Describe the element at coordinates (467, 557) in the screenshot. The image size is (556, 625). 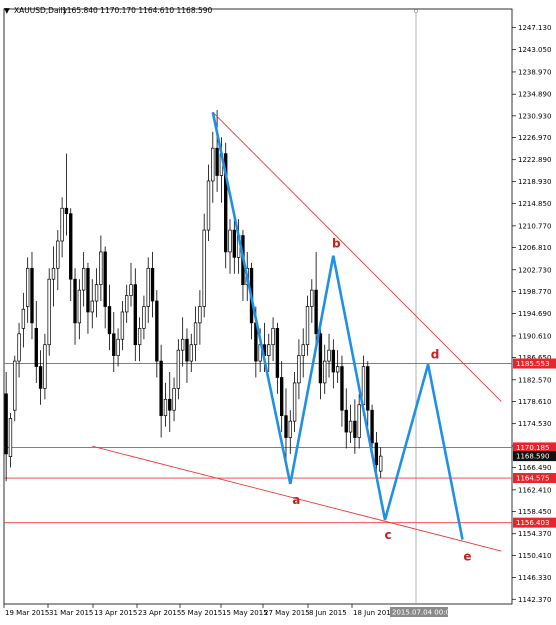
I see `wave-label: e` at that location.